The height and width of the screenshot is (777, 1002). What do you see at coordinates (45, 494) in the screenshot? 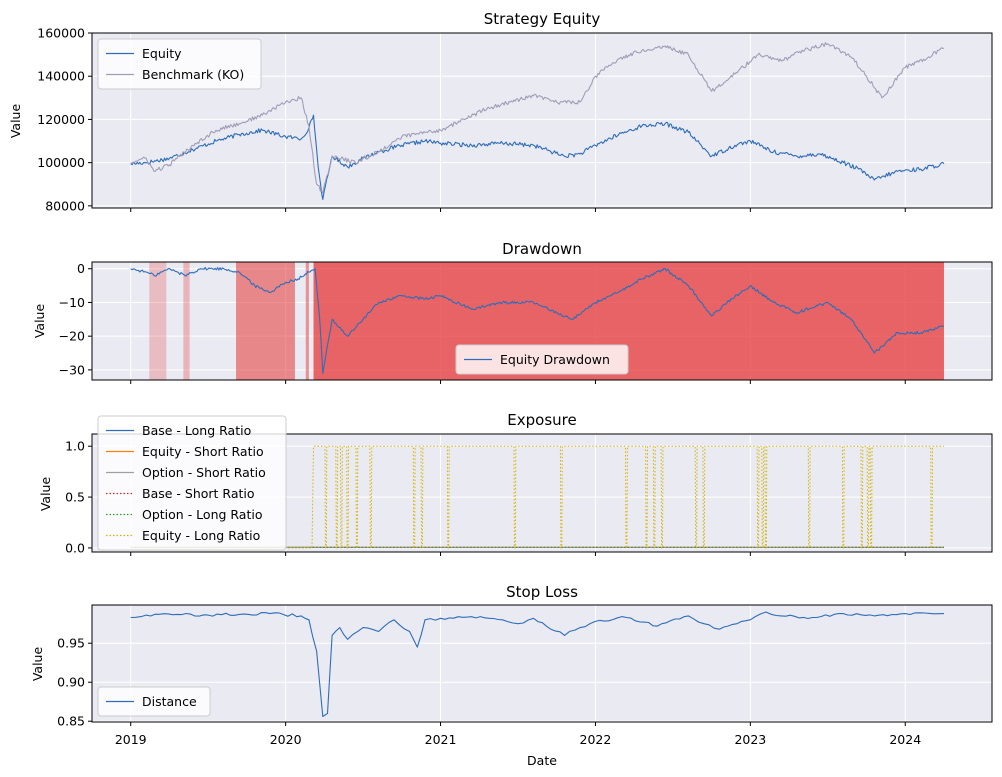
I see `exposure-ylabel: Value` at bounding box center [45, 494].